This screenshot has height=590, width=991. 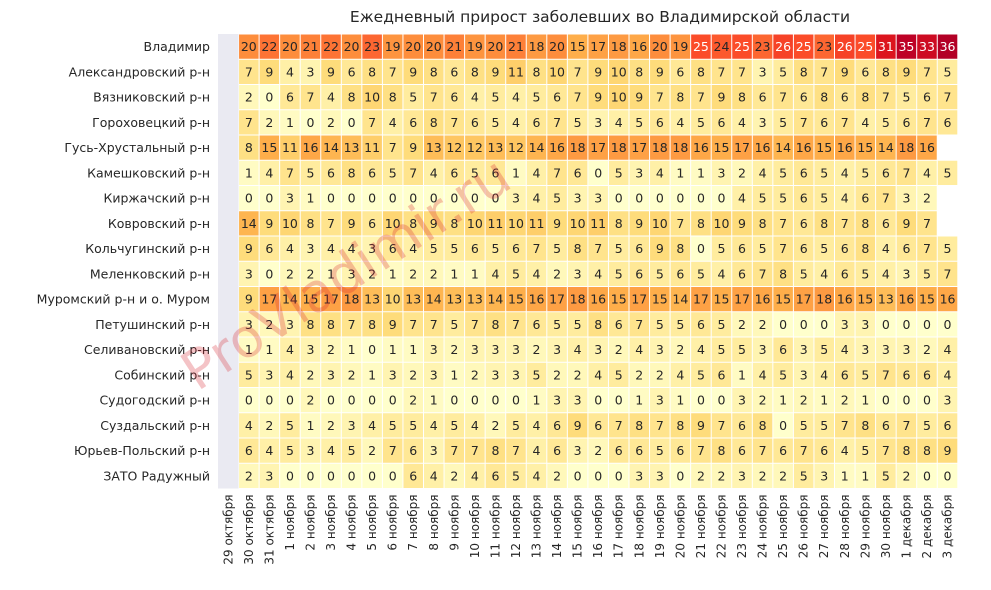 I want to click on cell-value-label: 17, so click(x=639, y=147).